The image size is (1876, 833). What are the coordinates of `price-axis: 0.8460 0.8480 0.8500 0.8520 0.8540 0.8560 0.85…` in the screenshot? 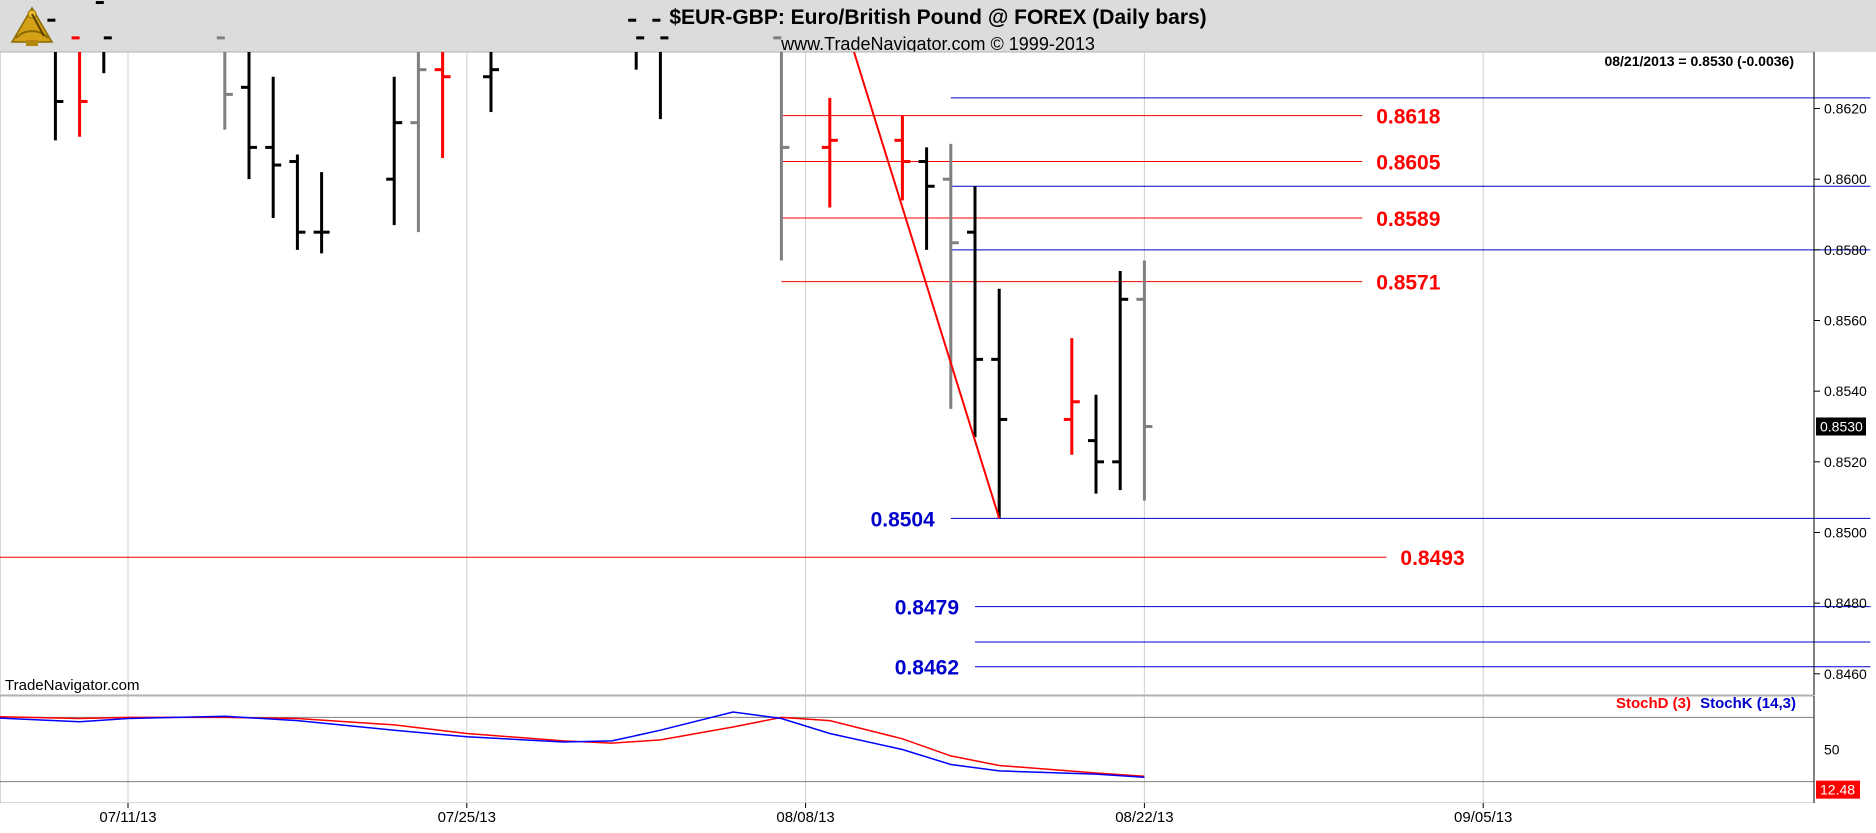 It's located at (1840, 373).